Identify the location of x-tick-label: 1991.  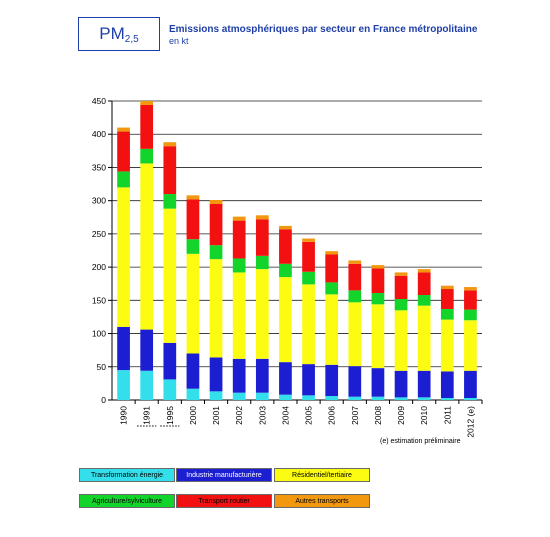
(147, 415).